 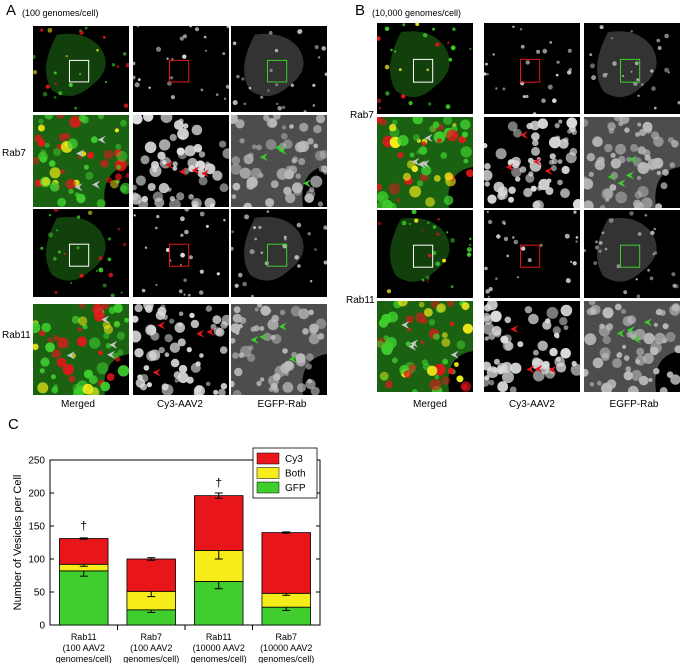 I want to click on legend-swatch-cy3, so click(x=268, y=458).